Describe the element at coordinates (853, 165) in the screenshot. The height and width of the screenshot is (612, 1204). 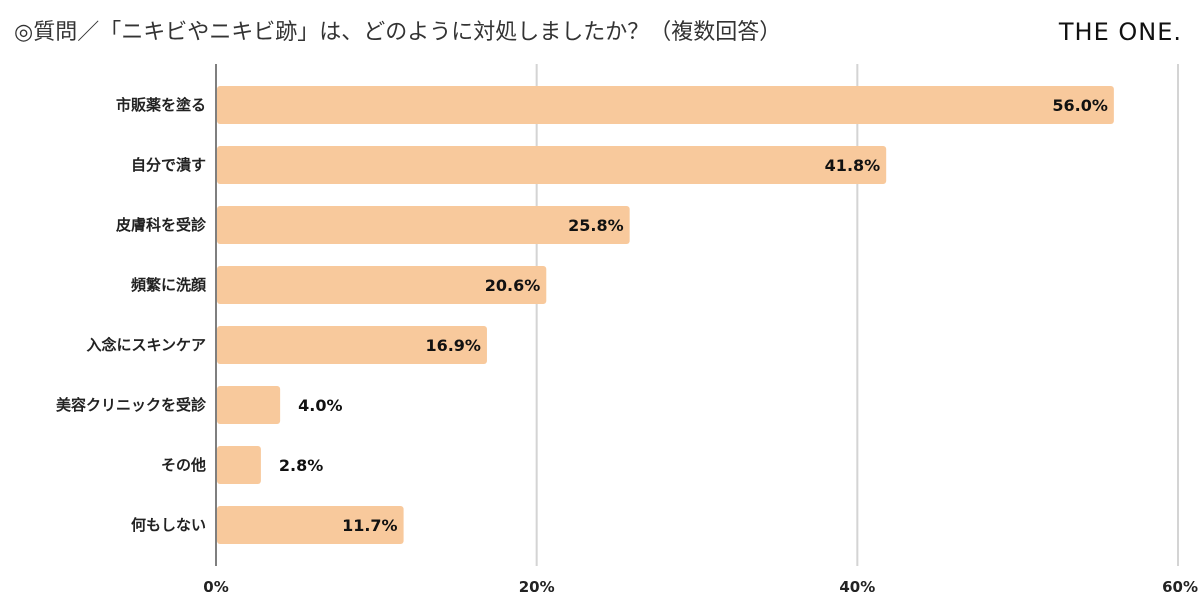
I see `value-label: 41.8%` at that location.